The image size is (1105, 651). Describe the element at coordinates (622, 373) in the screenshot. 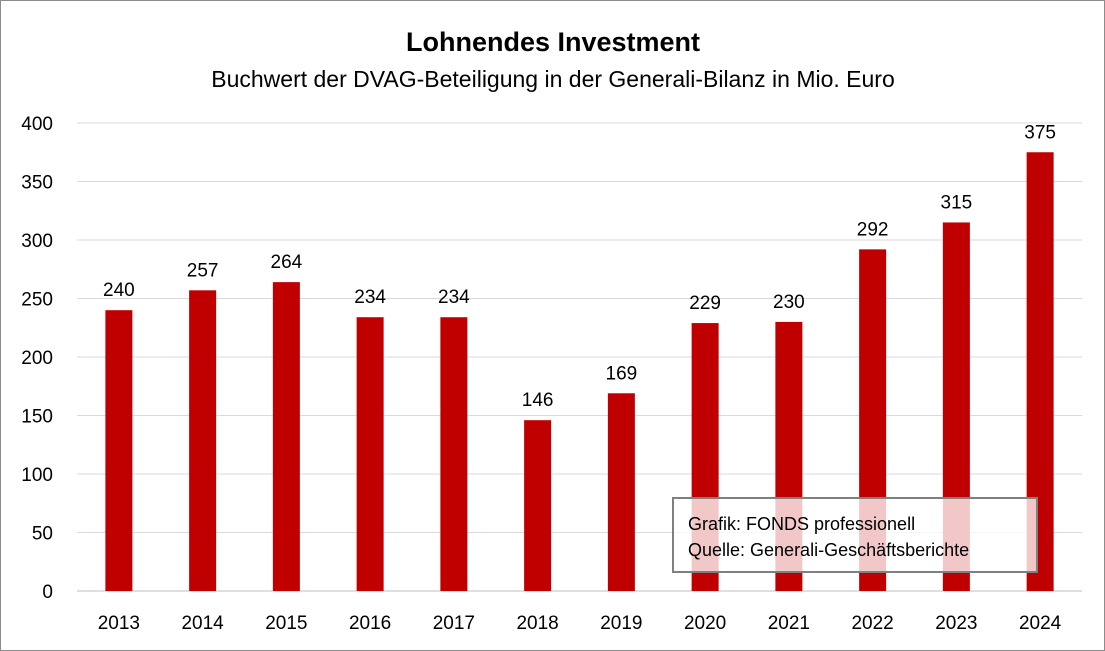

I see `data-label-2019: 169` at that location.